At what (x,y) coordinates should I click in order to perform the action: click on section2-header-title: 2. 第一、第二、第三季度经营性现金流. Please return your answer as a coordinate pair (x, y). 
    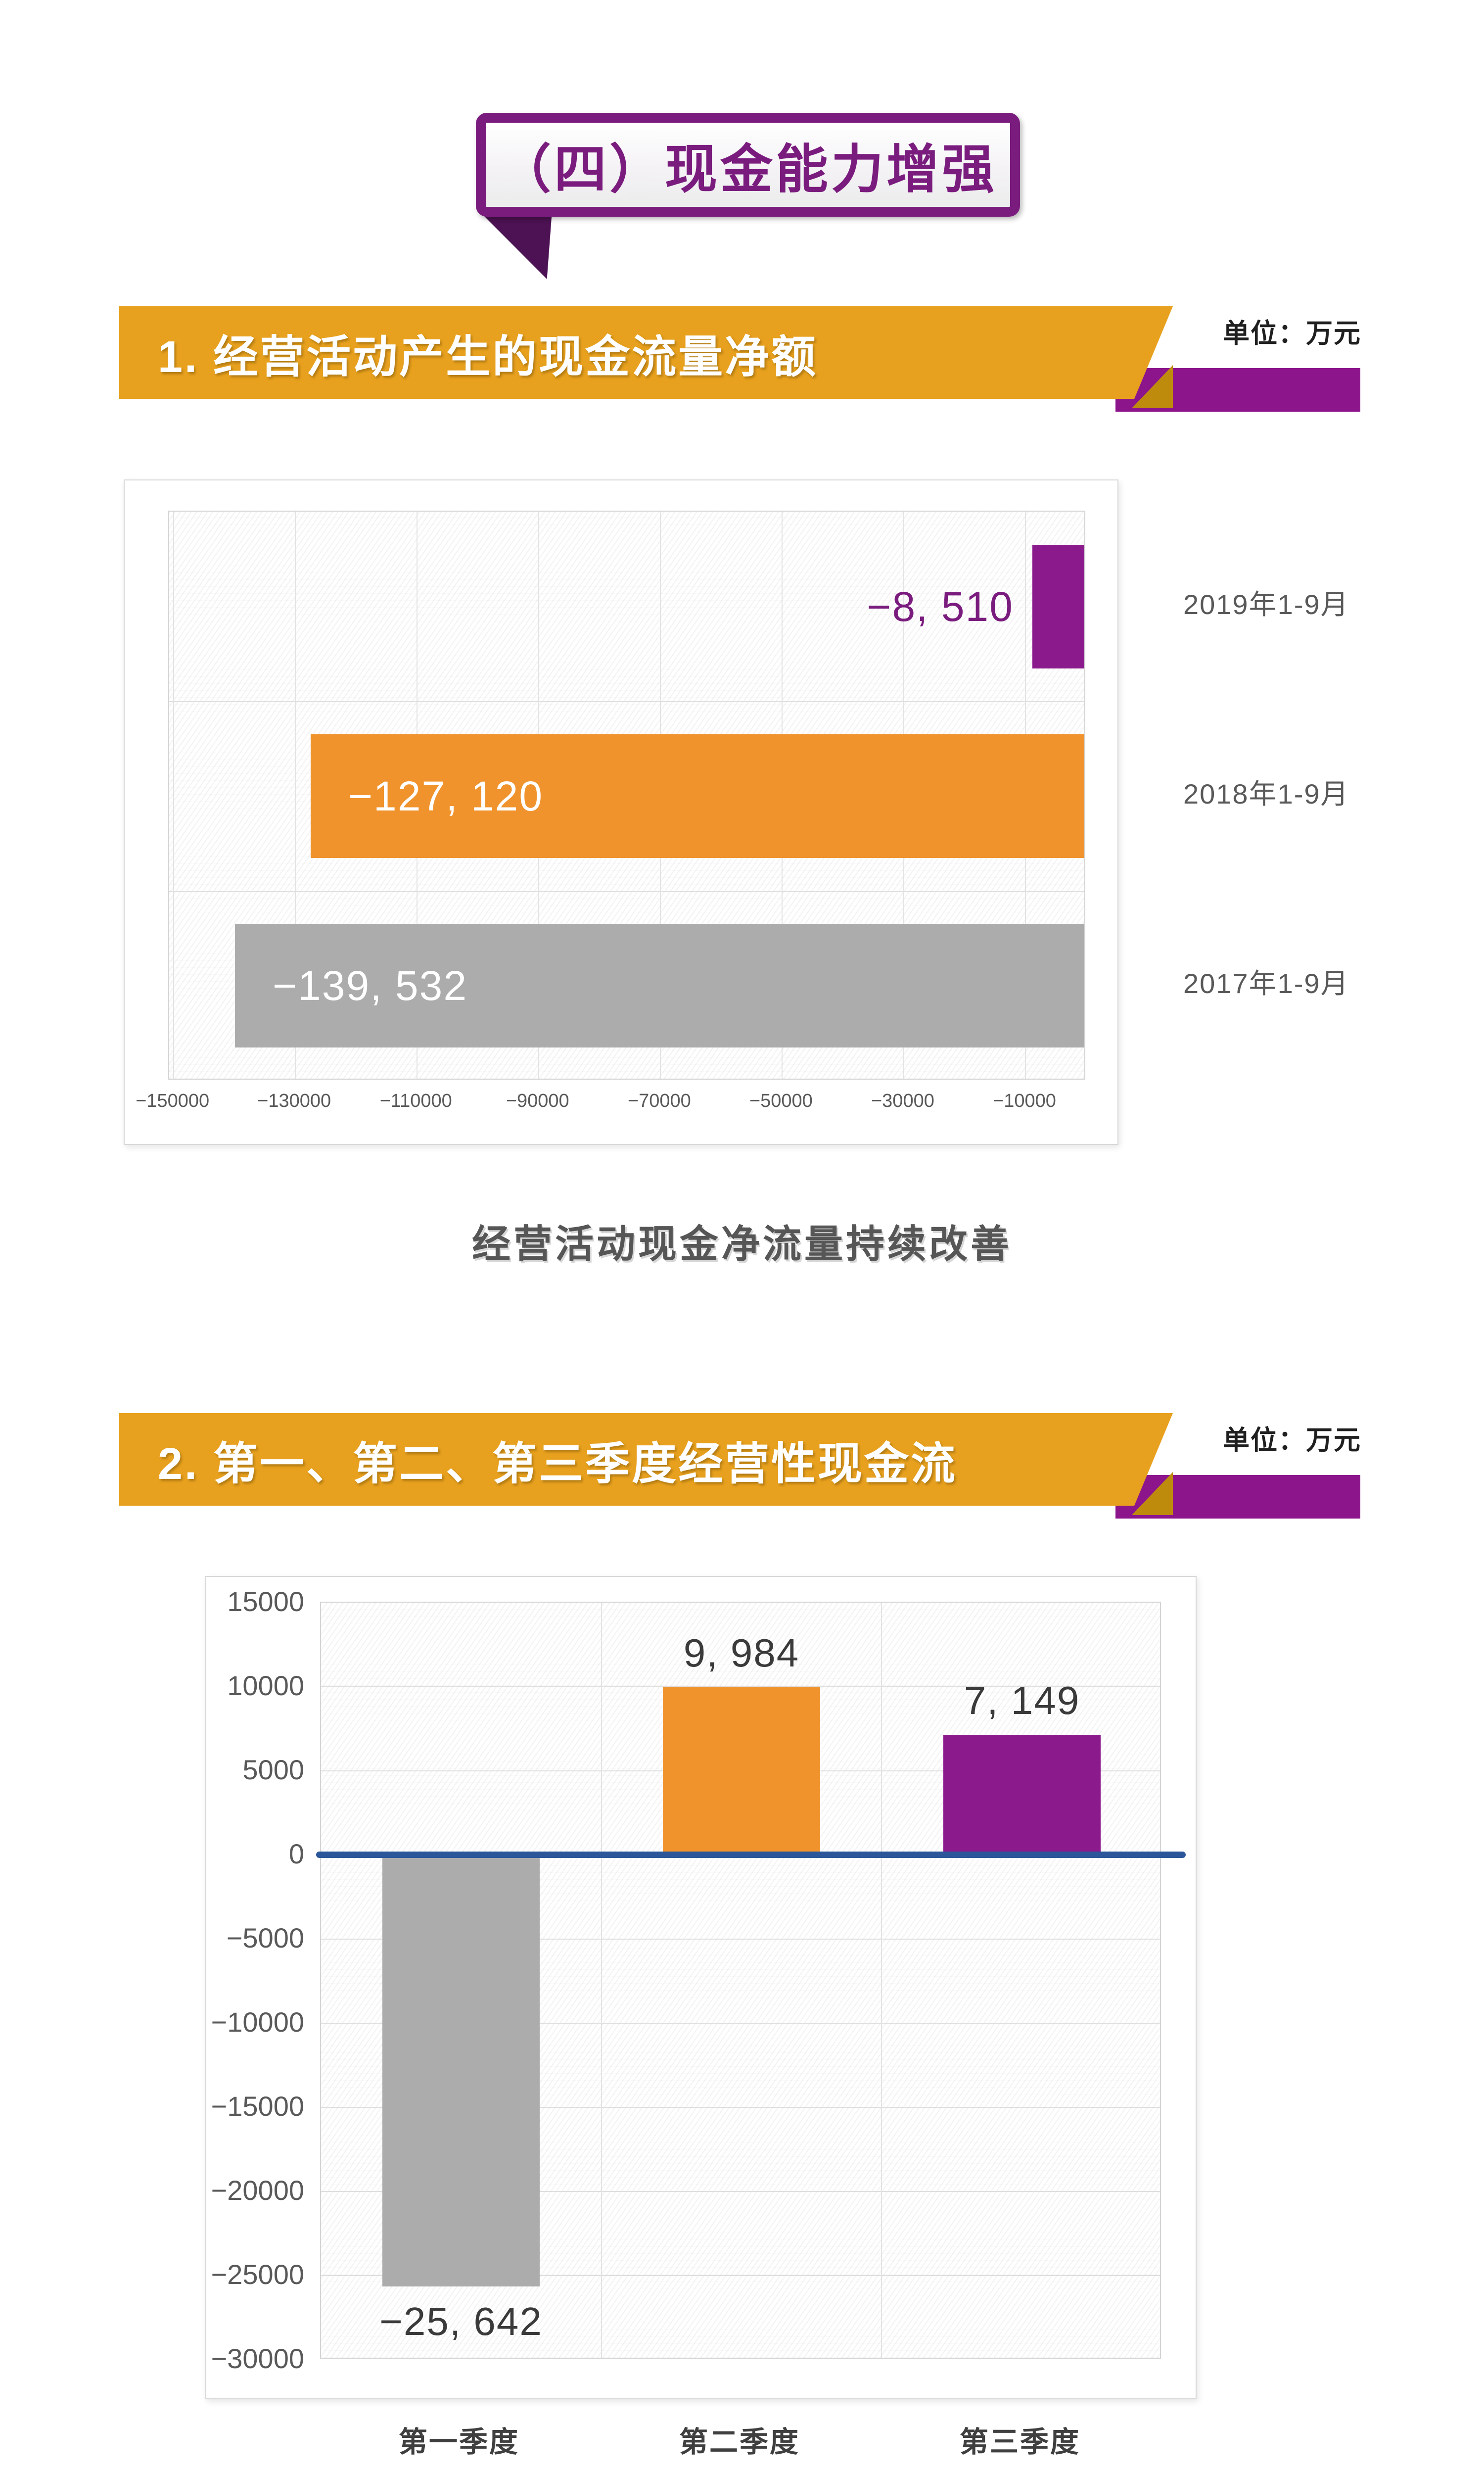
    Looking at the image, I should click on (558, 1464).